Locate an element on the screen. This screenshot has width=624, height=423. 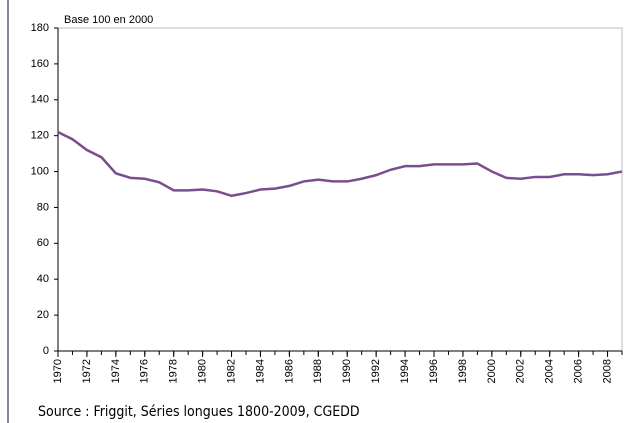
x-tick-label: 1998 is located at coordinates (463, 371).